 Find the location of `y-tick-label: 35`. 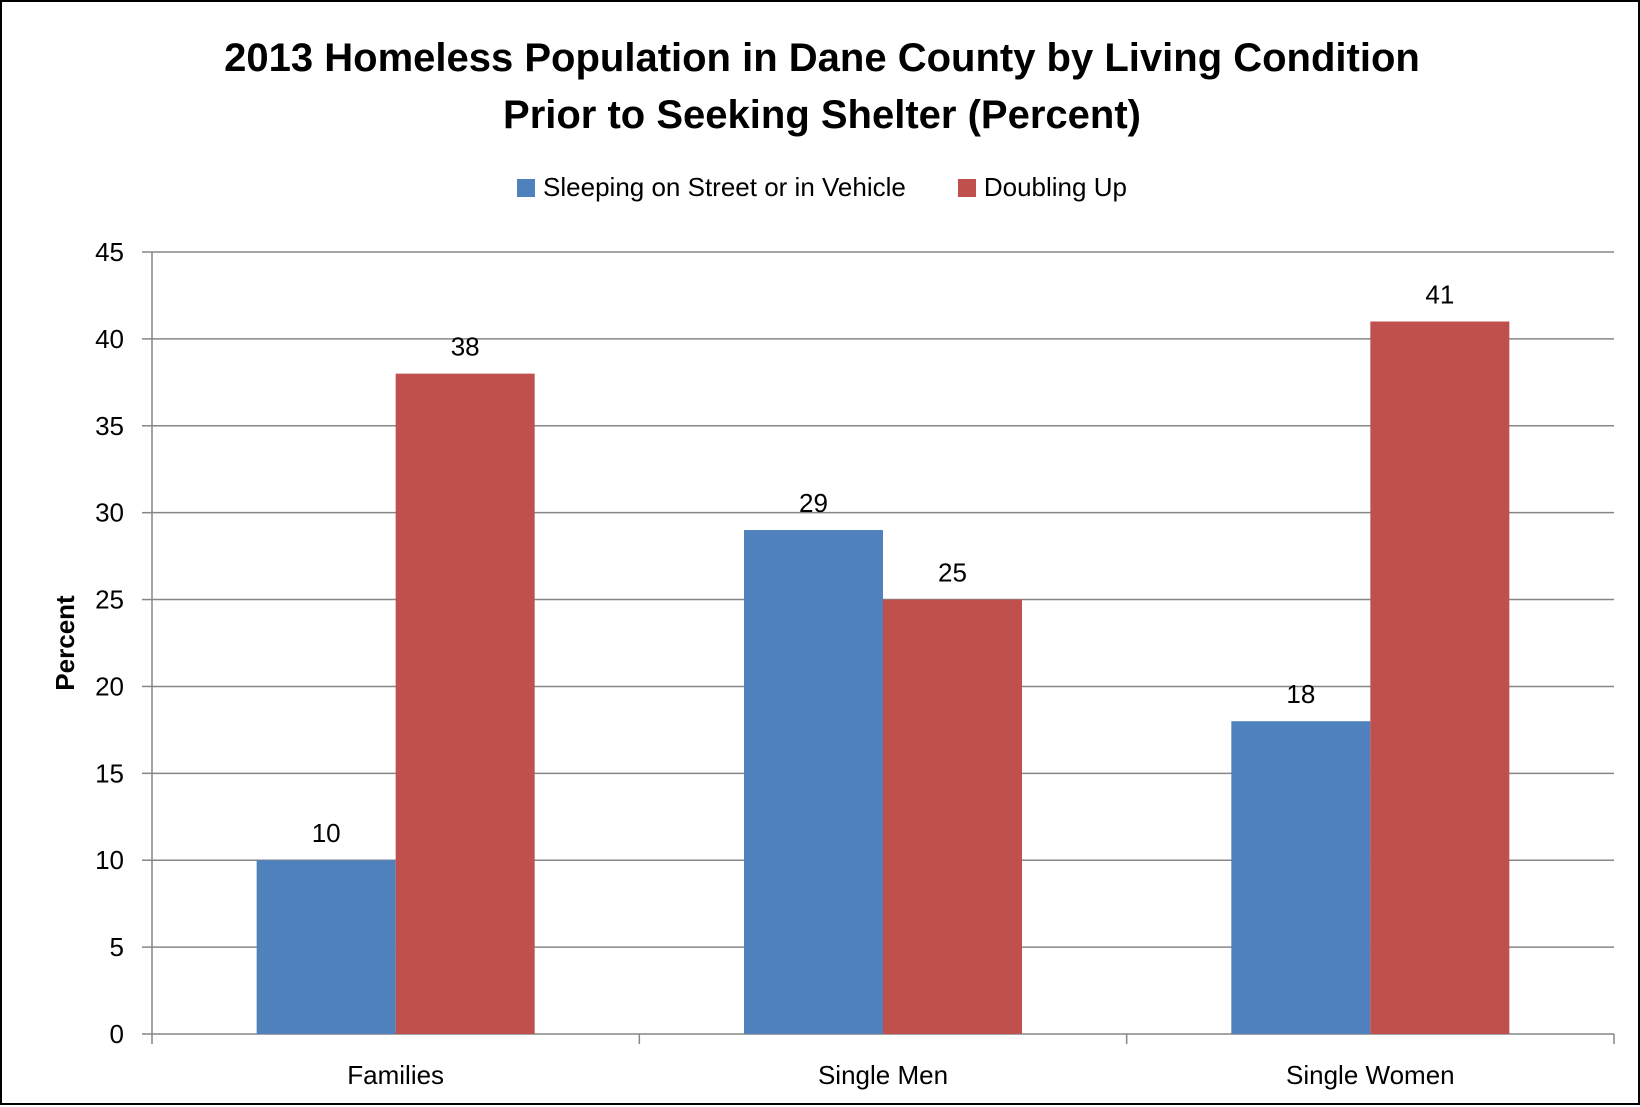

y-tick-label: 35 is located at coordinates (109, 426).